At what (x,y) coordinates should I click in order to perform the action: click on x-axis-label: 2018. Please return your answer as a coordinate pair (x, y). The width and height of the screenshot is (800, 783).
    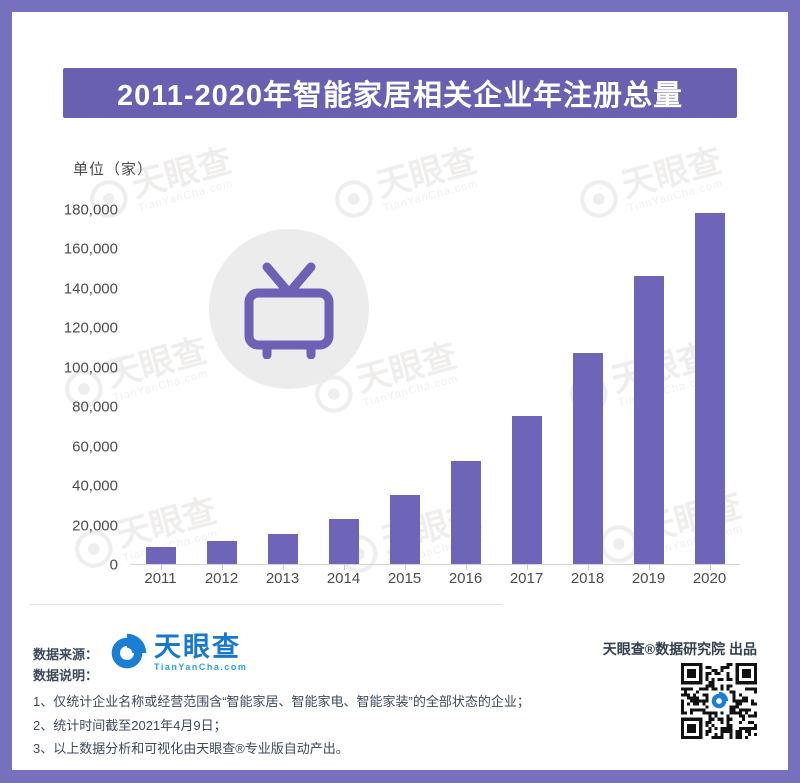
    Looking at the image, I should click on (587, 578).